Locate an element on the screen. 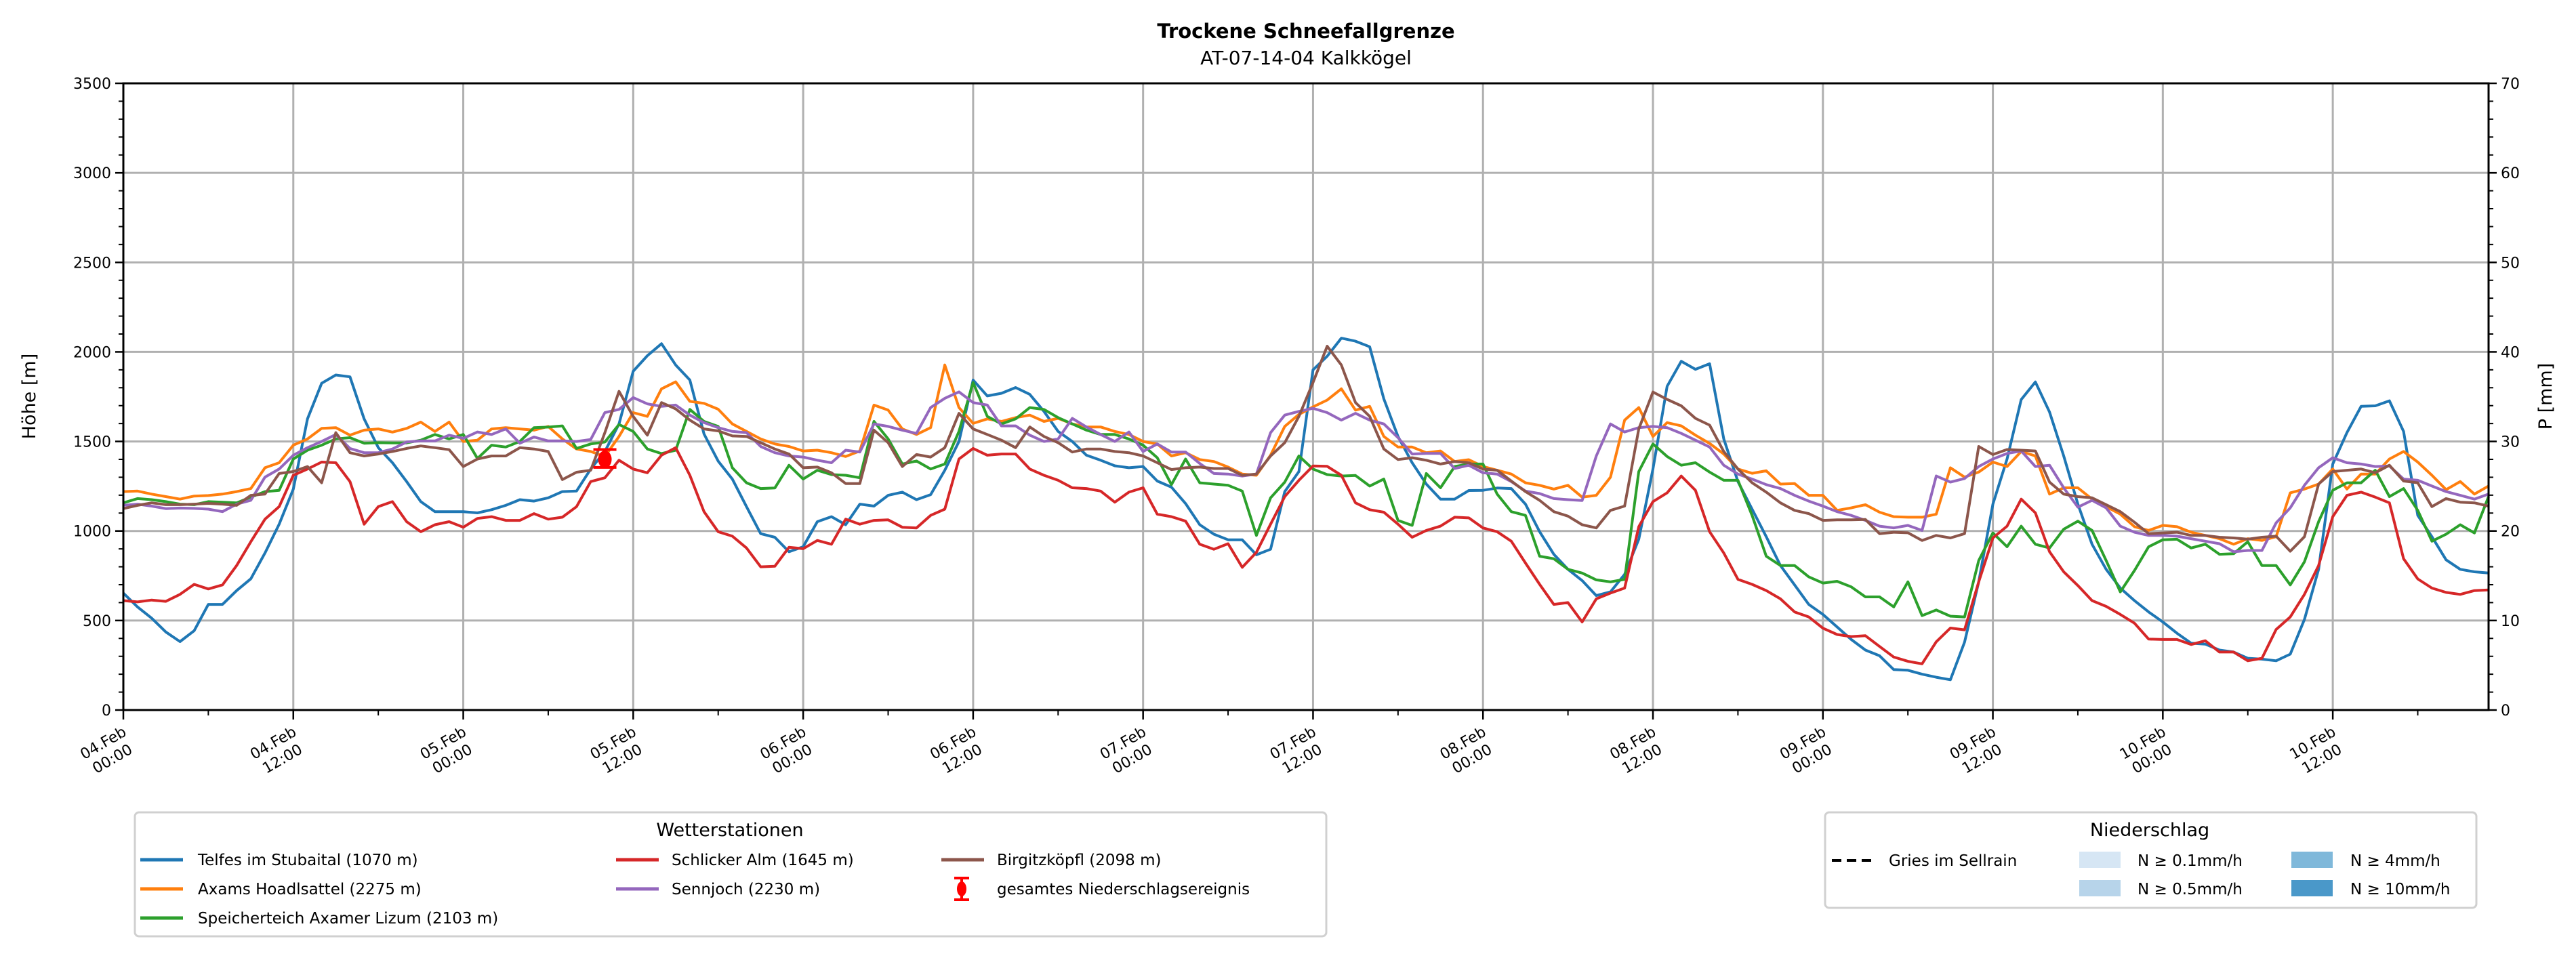 Image resolution: width=2576 pixels, height=958 pixels. legend-label: Birgitzköpfl (2098 m) is located at coordinates (1079, 860).